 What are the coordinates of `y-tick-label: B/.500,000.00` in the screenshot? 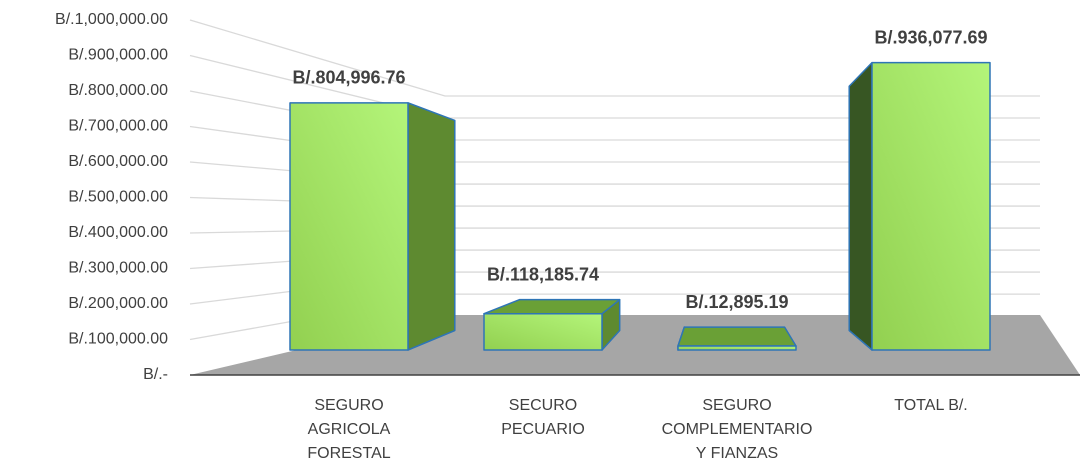 It's located at (118, 197).